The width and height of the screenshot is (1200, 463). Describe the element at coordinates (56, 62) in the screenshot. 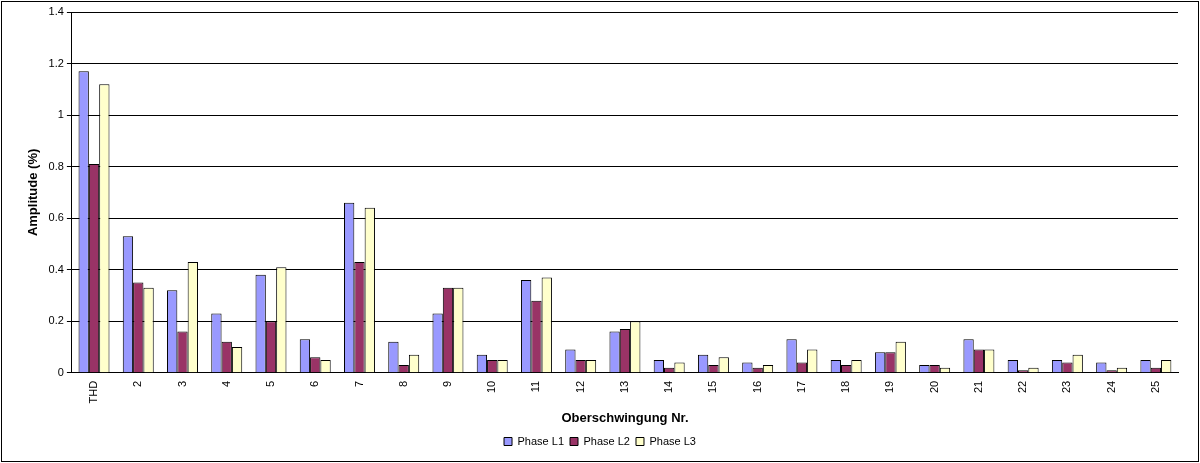

I see `y-tick-label: 1.2` at that location.